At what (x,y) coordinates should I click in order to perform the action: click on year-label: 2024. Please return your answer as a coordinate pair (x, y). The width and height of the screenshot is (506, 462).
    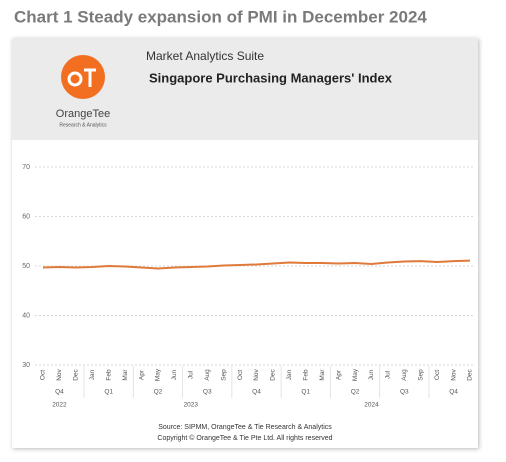
    Looking at the image, I should click on (371, 405).